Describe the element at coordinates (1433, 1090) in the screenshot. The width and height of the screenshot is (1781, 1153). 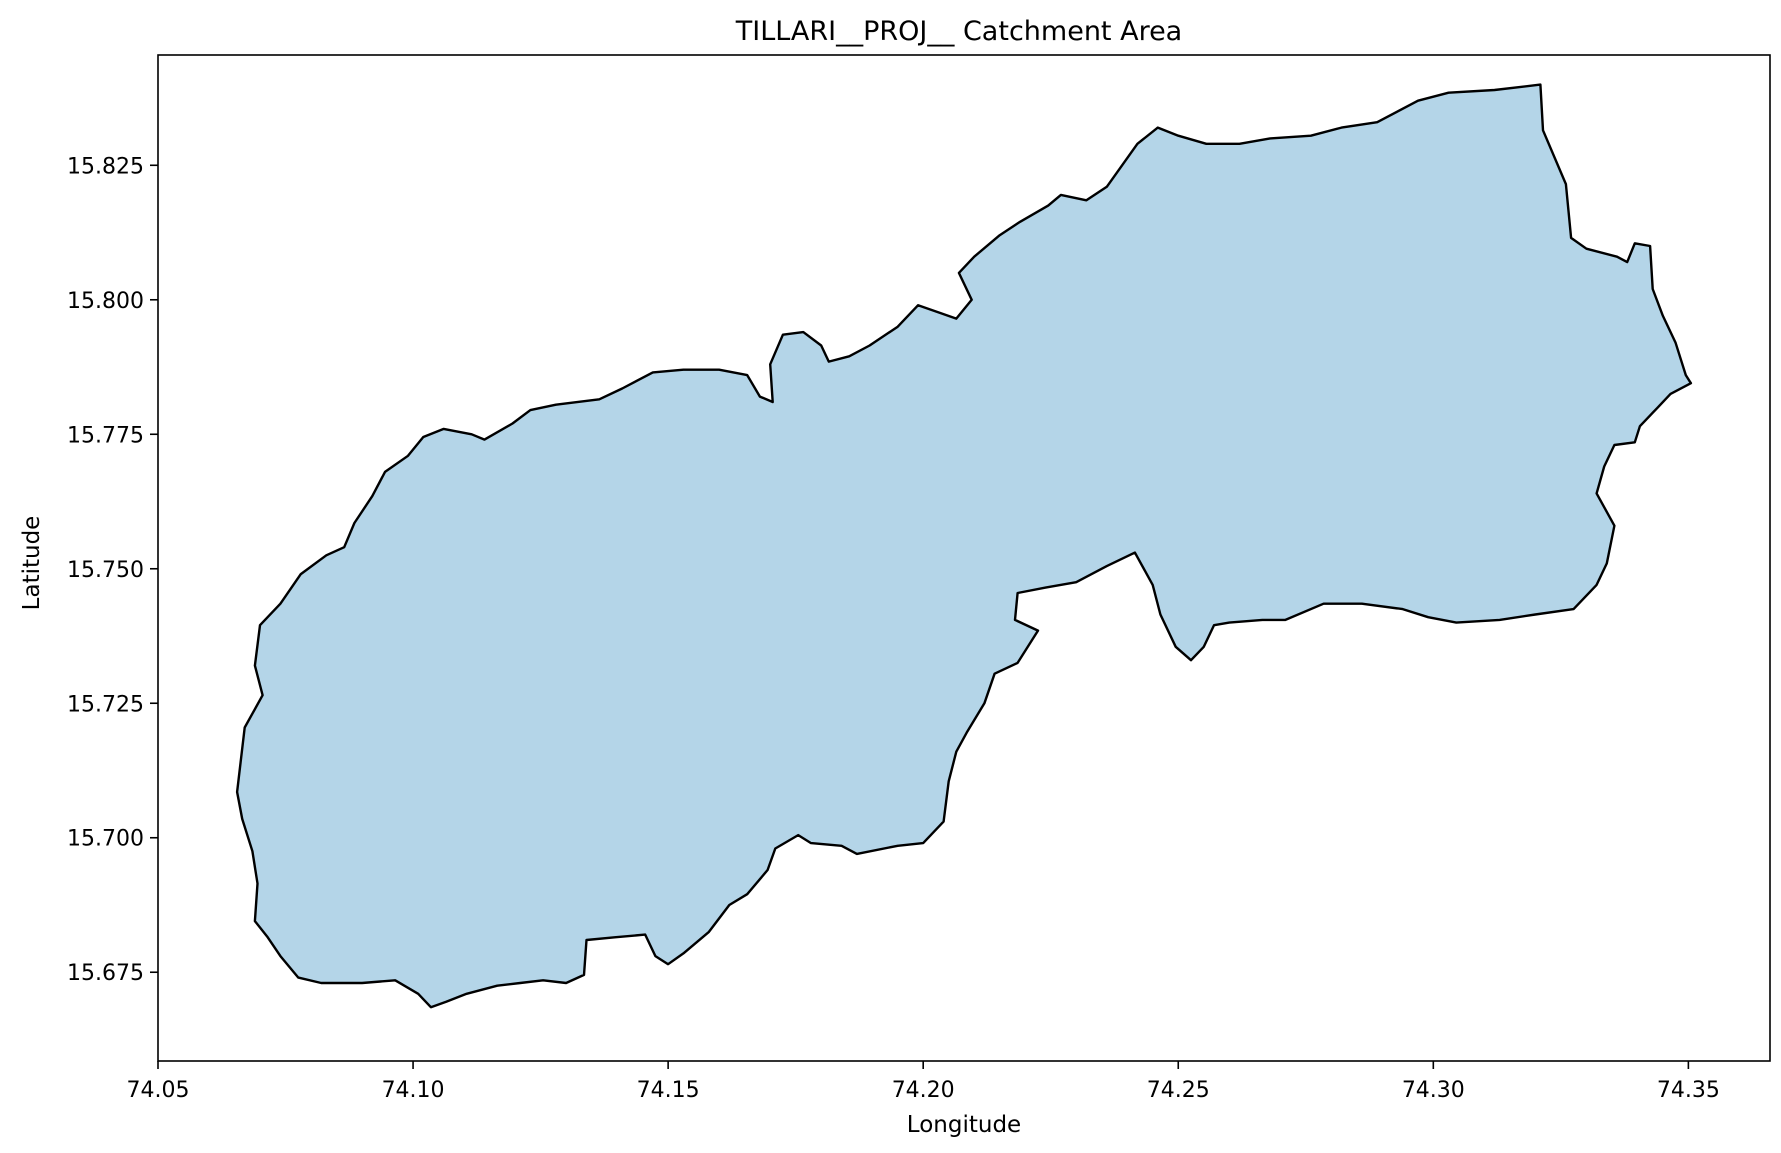
I see `x-tick-label: 74.30` at that location.